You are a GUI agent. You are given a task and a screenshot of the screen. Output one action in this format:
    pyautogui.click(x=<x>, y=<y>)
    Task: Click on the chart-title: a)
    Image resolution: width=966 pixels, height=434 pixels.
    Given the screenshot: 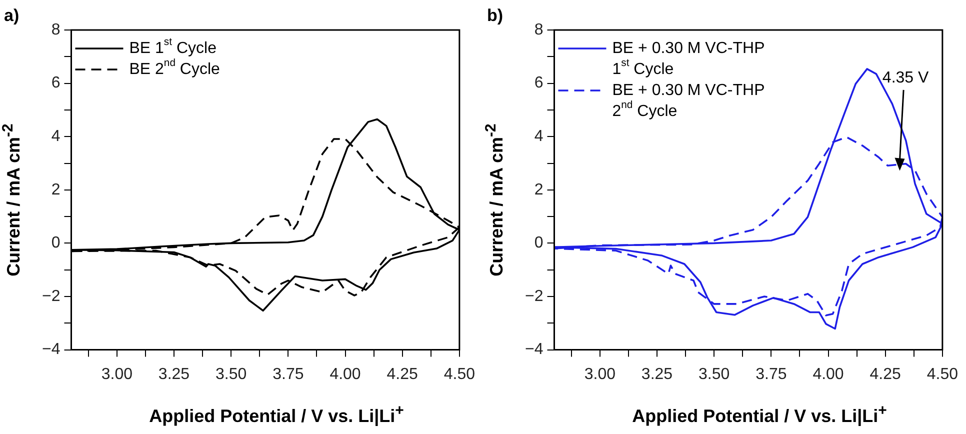 What is the action you would take?
    pyautogui.click(x=12, y=16)
    